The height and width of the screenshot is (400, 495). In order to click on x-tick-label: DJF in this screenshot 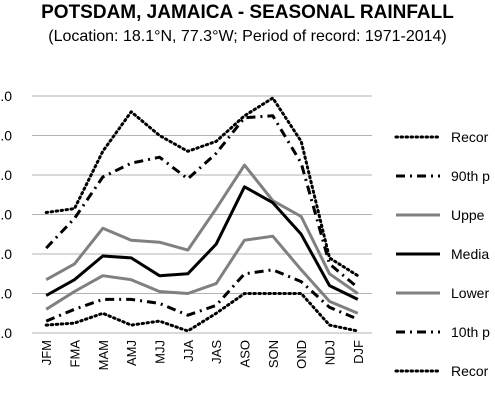, I will do `click(358, 352)`.